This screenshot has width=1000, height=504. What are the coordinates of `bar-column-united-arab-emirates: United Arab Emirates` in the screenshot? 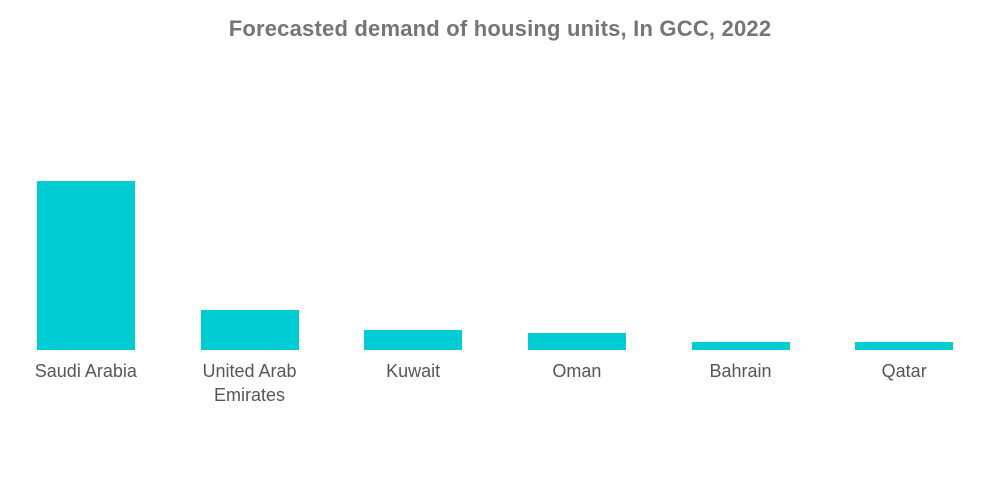 It's located at (250, 202).